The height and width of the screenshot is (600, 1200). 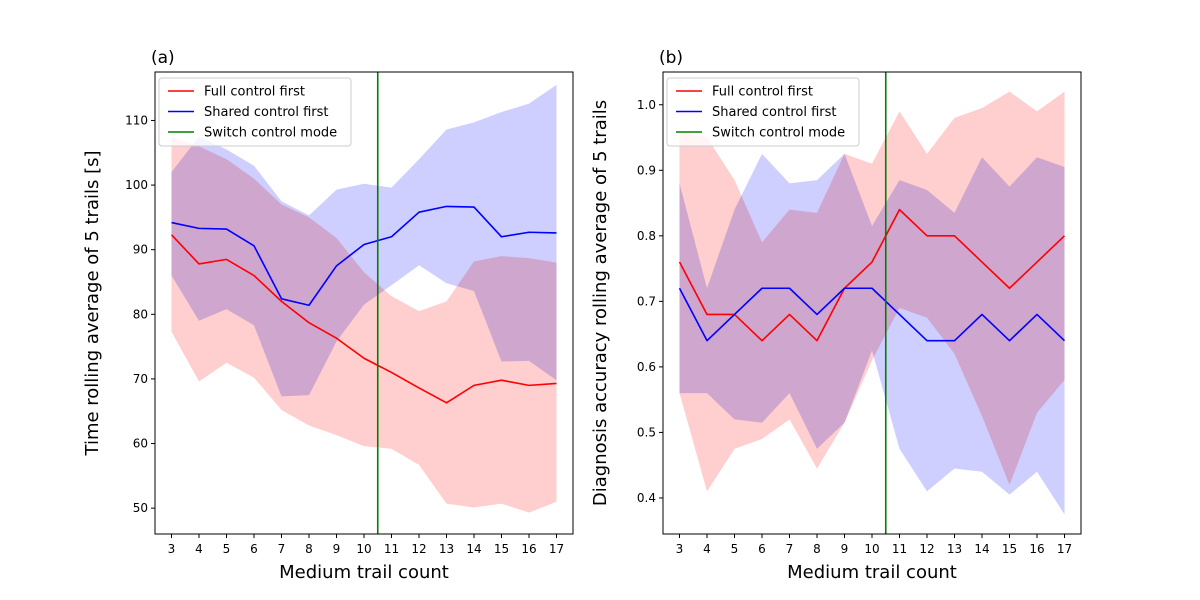 I want to click on y-tick-label: 50, so click(x=140, y=508).